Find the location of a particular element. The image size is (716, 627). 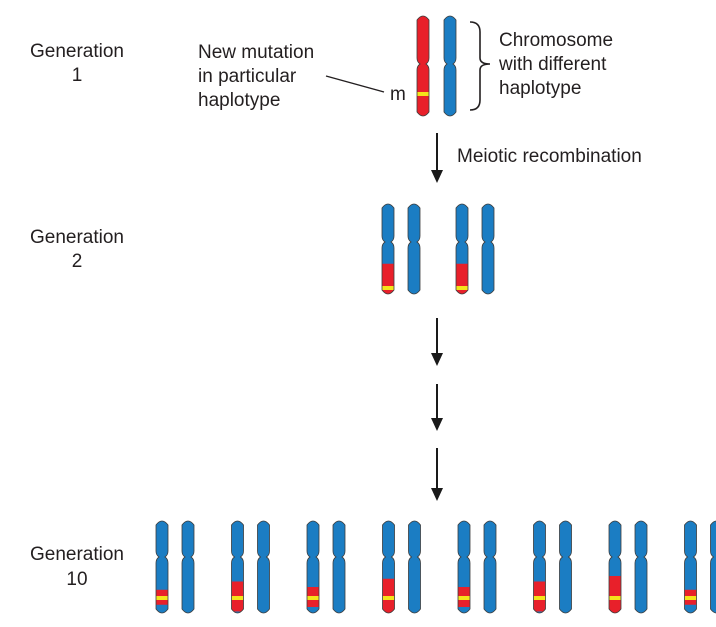

generation-10-label-line2: 10 is located at coordinates (76, 579).